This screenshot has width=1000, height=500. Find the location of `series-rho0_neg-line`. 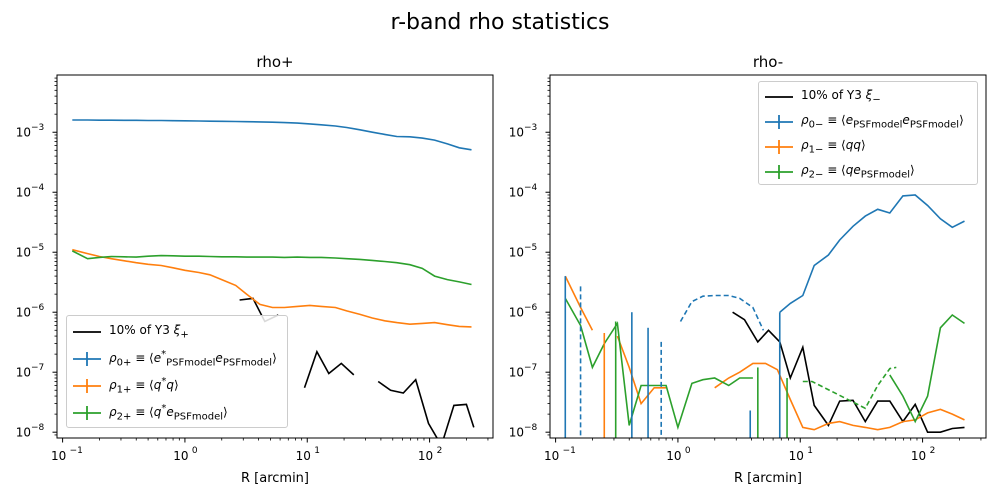

series-rho0_neg-line is located at coordinates (722, 312).